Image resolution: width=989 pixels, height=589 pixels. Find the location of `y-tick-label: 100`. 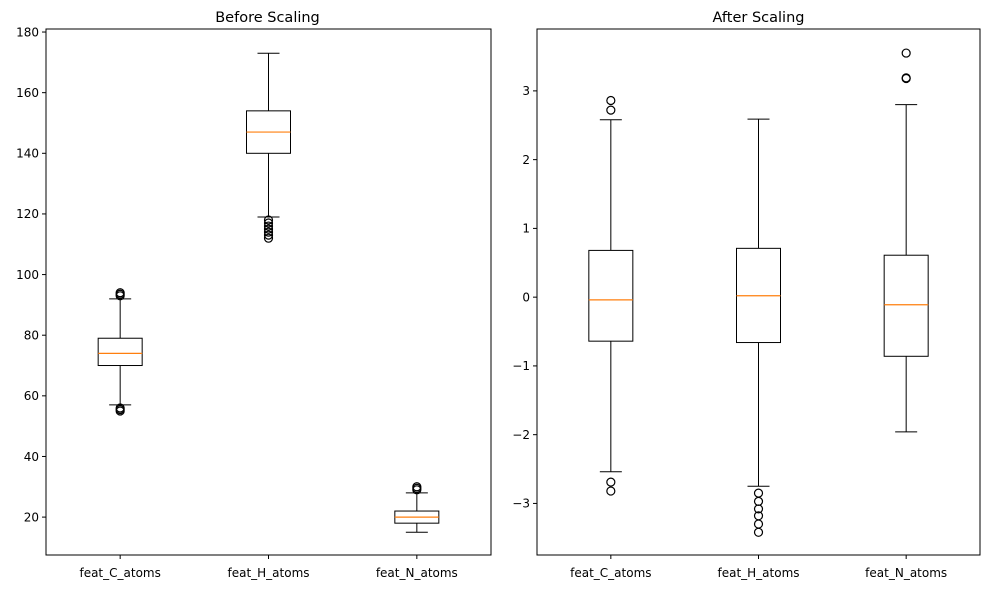

y-tick-label: 100 is located at coordinates (27, 275).